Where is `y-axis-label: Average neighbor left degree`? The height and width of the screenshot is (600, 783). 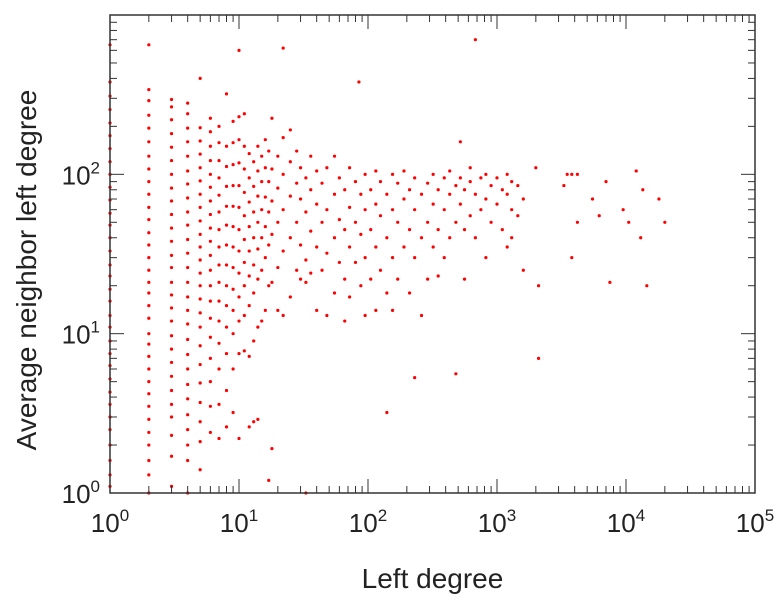 y-axis-label: Average neighbor left degree is located at coordinates (26, 270).